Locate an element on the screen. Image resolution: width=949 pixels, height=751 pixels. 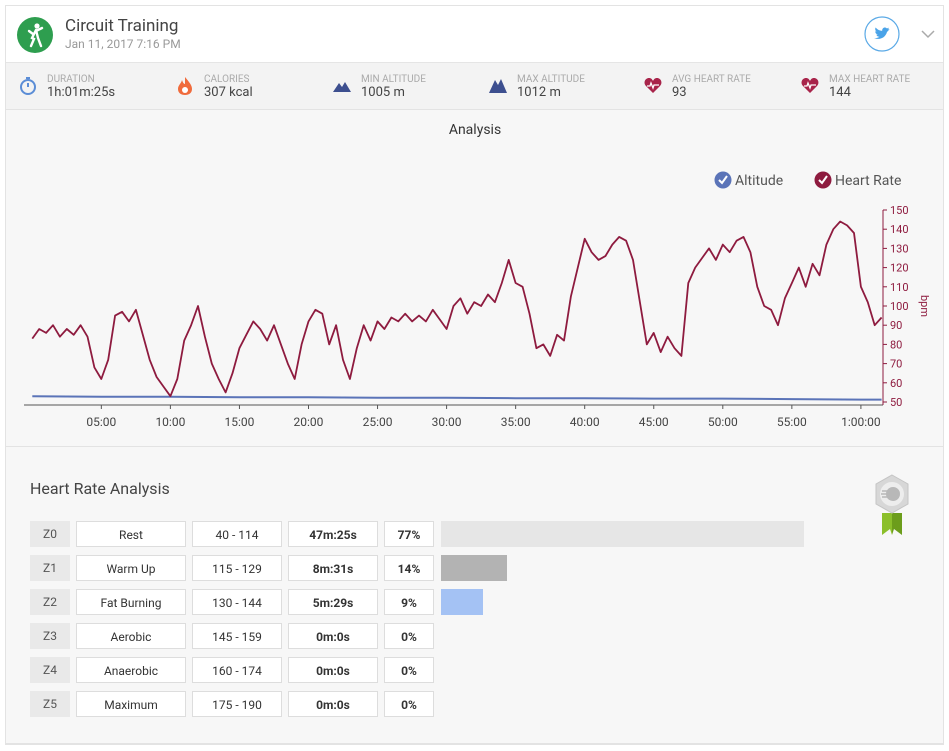
zone-id: Z2 is located at coordinates (50, 602).